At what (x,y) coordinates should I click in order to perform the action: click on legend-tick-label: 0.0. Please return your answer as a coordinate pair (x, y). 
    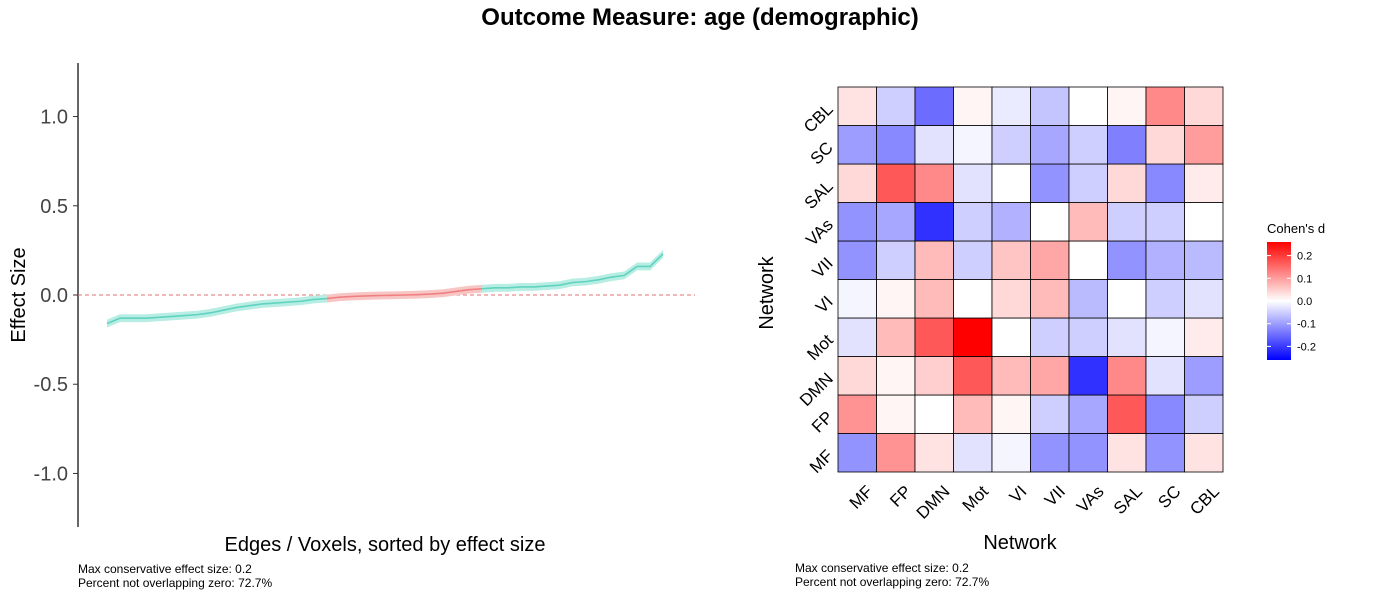
    Looking at the image, I should click on (1304, 302).